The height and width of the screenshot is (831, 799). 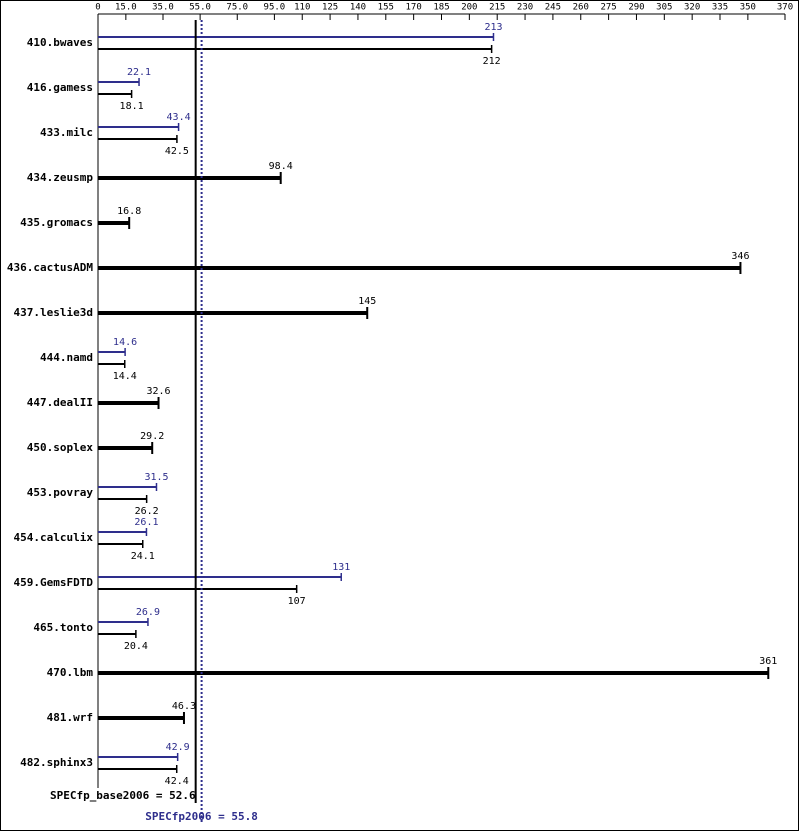 What do you see at coordinates (152, 436) in the screenshot?
I see `value-label: 29.2` at bounding box center [152, 436].